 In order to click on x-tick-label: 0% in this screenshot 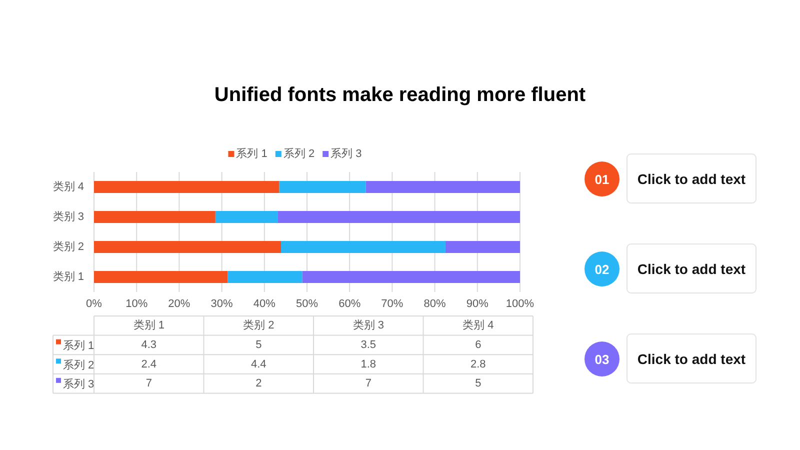, I will do `click(94, 304)`.